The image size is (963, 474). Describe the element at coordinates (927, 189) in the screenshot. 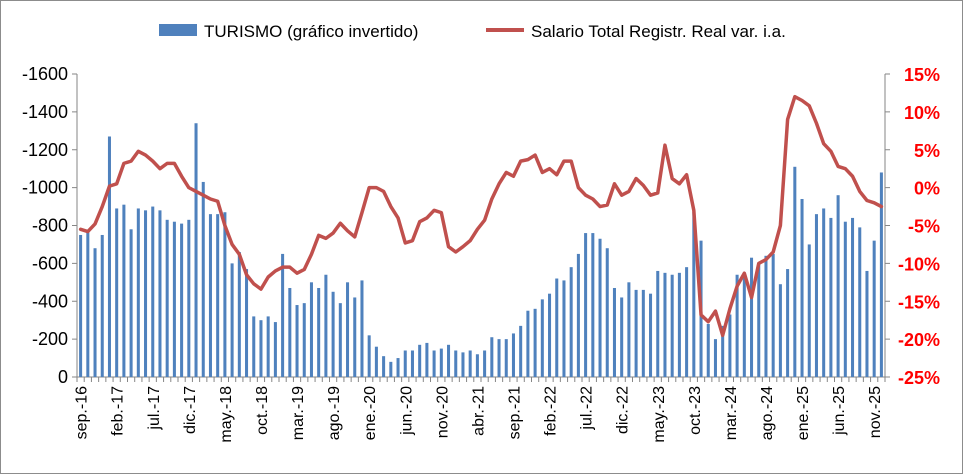

I see `right-tick-label: 0%` at that location.